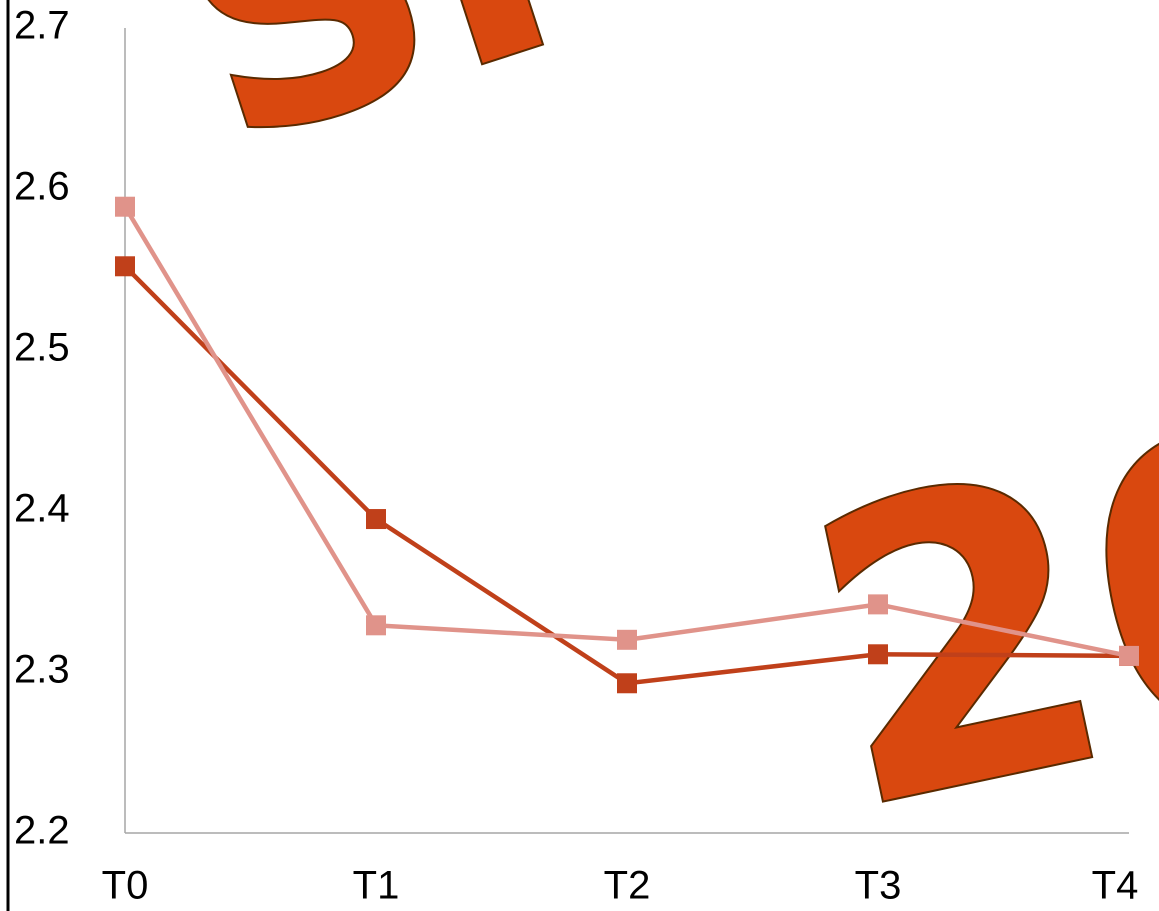  Describe the element at coordinates (125, 886) in the screenshot. I see `x-tick-label: T0` at that location.